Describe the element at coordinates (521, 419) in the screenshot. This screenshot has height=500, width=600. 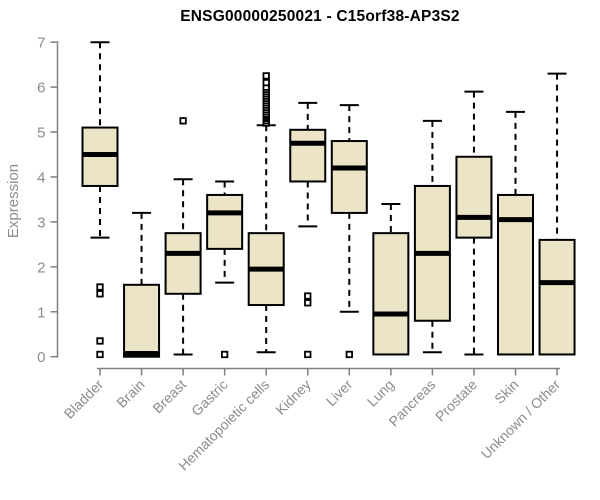
I see `x-tick-label-unknown-other: Unknown / Other` at that location.